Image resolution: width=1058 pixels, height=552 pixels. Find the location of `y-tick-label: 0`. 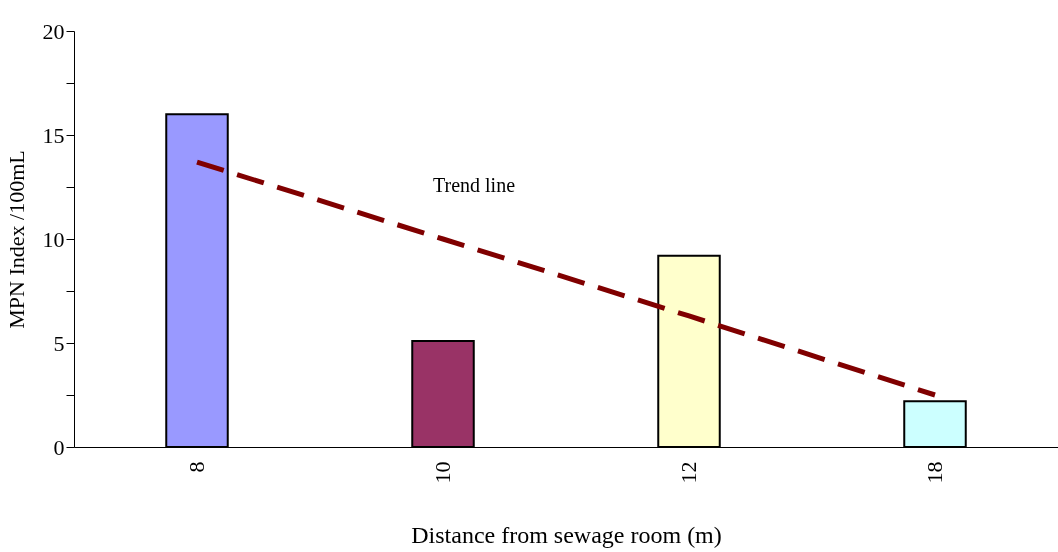

y-tick-label: 0 is located at coordinates (59, 447).